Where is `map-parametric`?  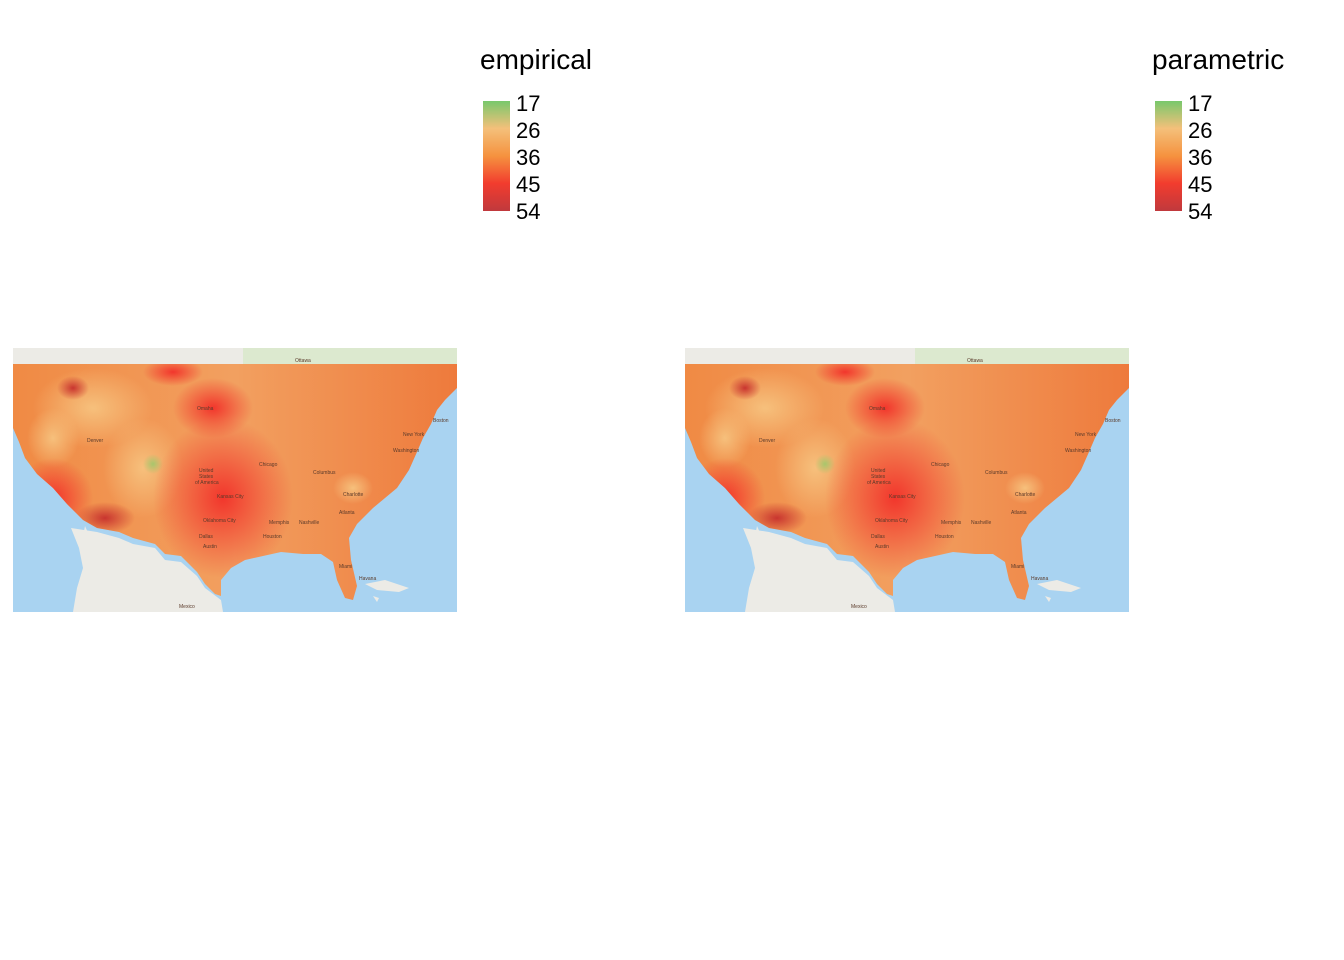 map-parametric is located at coordinates (907, 480).